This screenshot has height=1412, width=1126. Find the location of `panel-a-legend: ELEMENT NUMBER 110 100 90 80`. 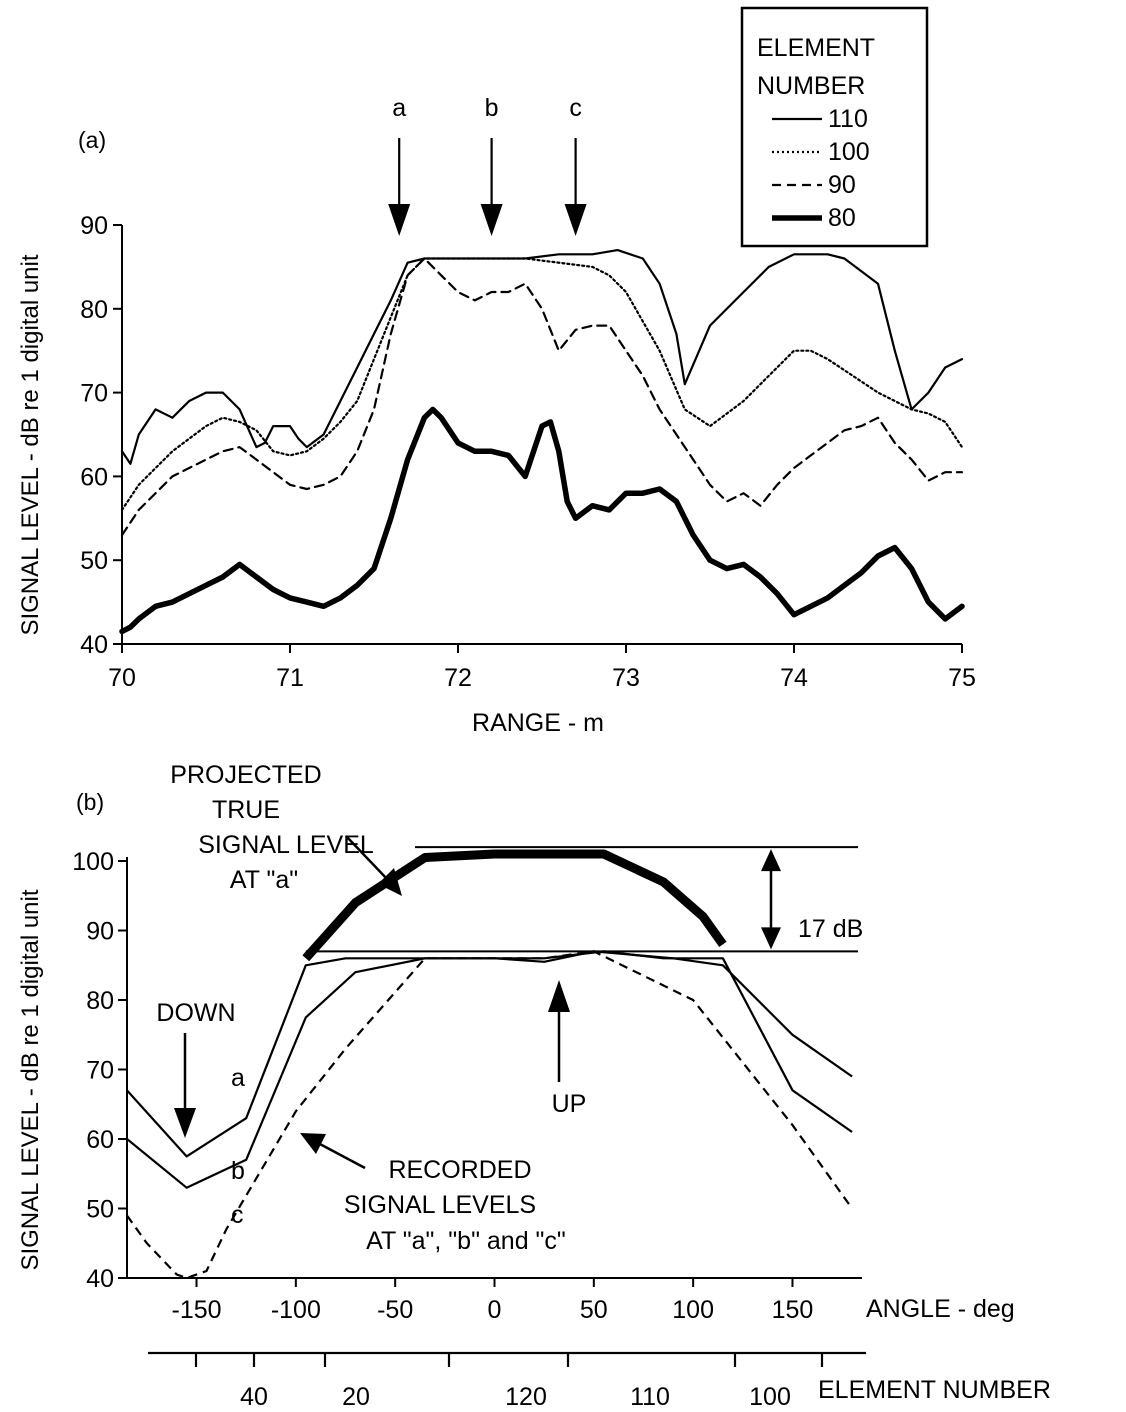

panel-a-legend: ELEMENT NUMBER 110 100 90 80 is located at coordinates (834, 127).